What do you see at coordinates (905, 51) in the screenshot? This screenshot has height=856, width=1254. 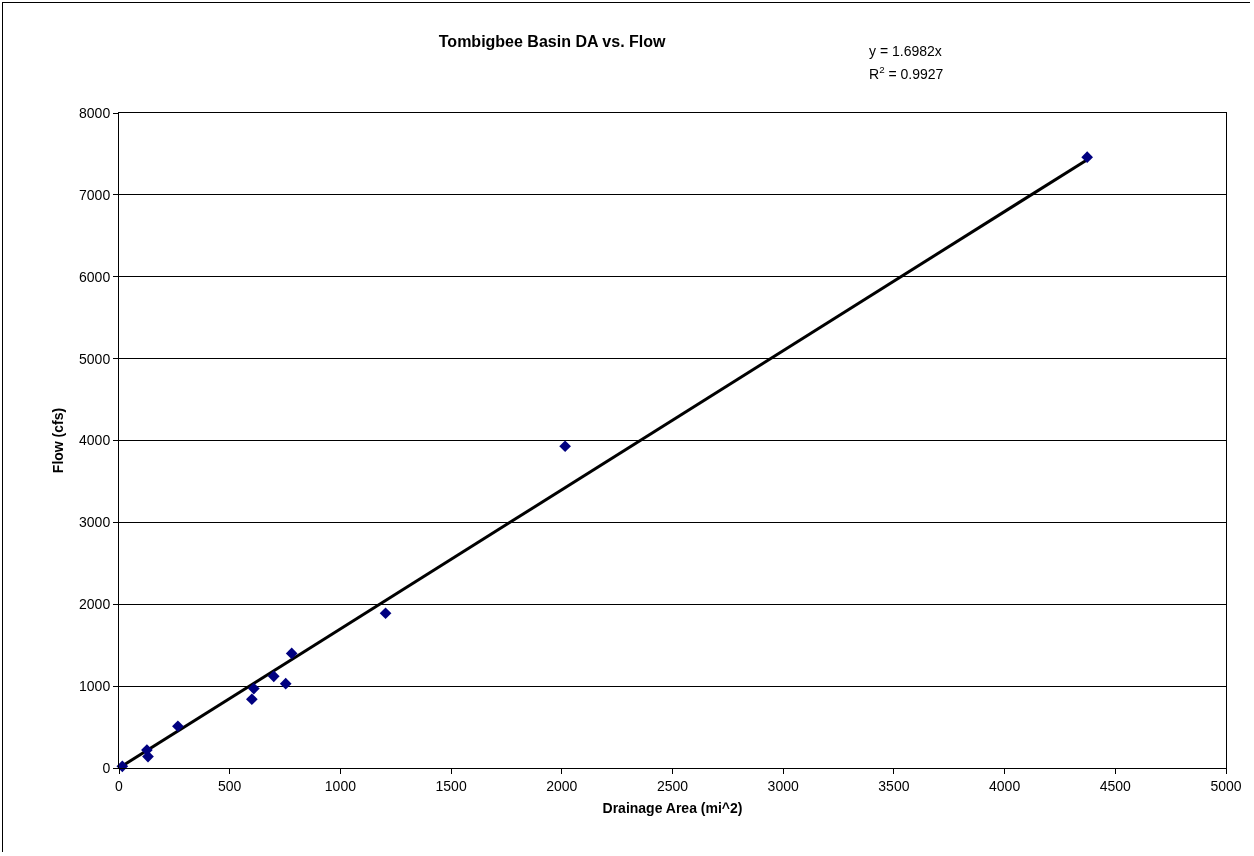 I see `text: y = 1.6982x` at bounding box center [905, 51].